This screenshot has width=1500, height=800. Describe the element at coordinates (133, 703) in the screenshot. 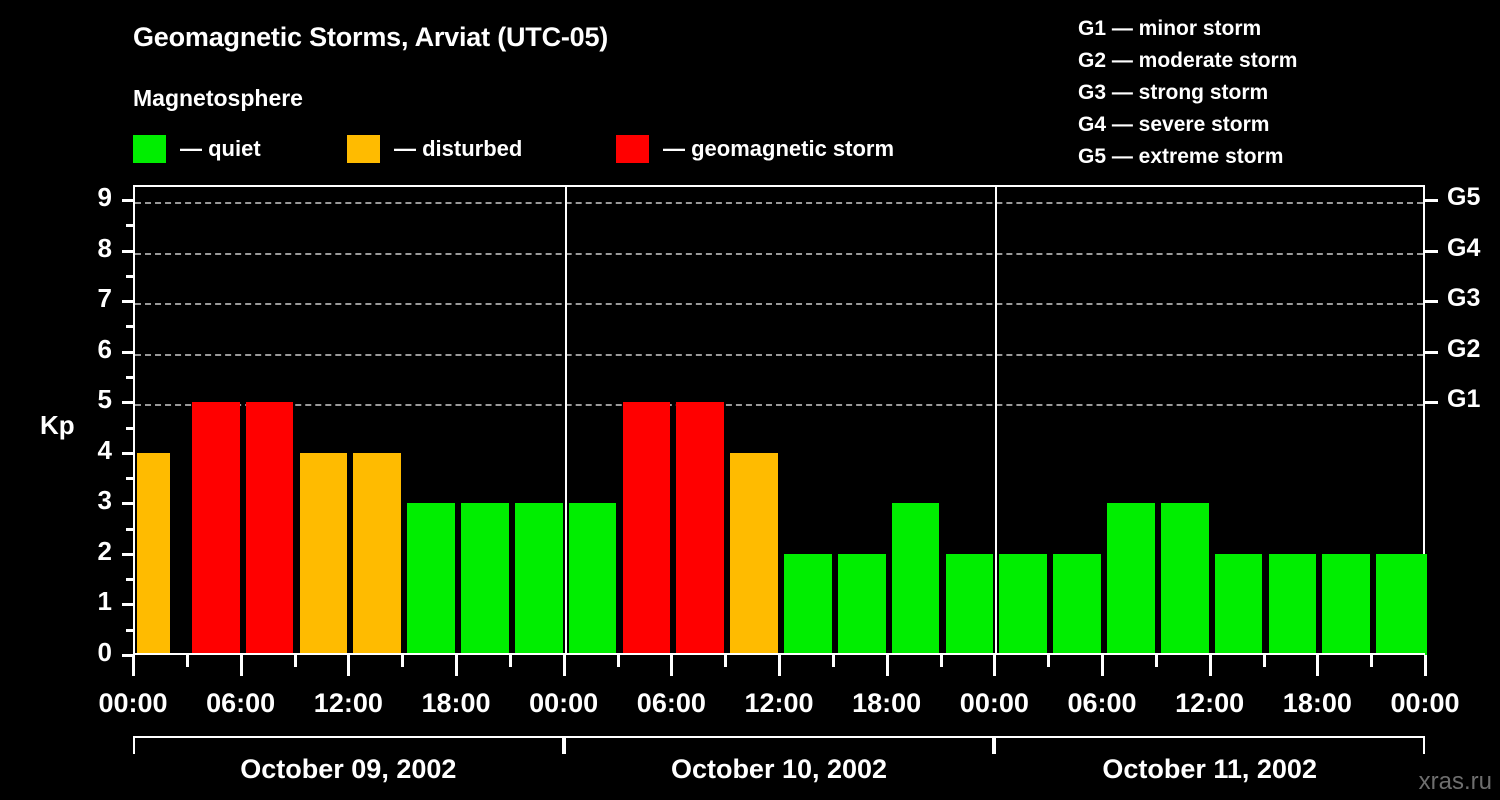

I see `x-tick-label-0: 00:00` at that location.